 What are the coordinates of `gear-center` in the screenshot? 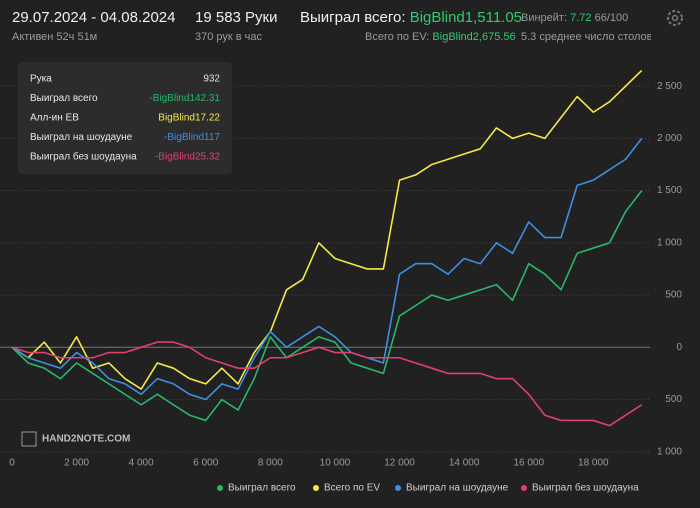 It's located at (675, 18).